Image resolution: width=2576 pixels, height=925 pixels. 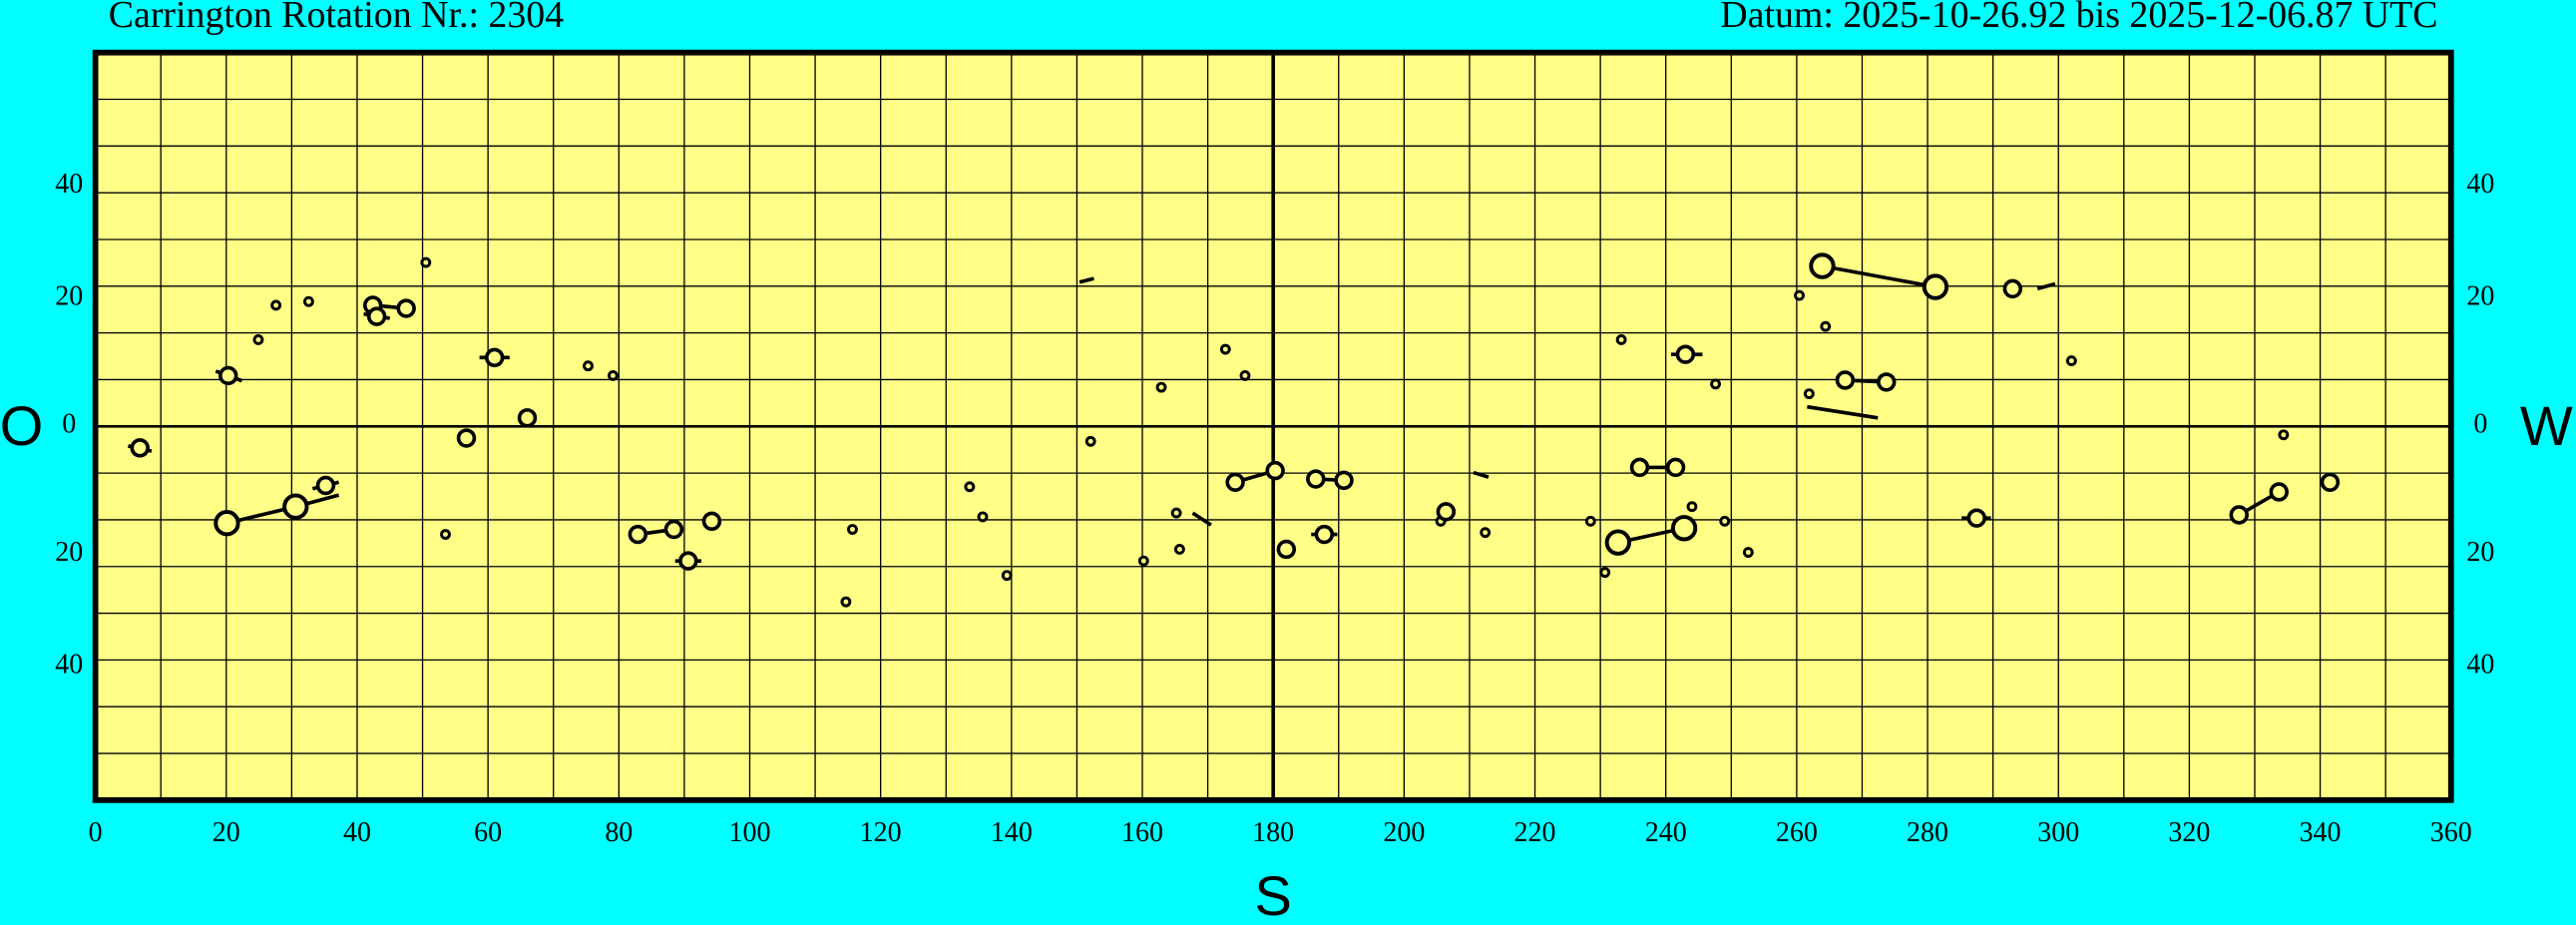 I want to click on x-tick-label: 360, so click(x=2451, y=832).